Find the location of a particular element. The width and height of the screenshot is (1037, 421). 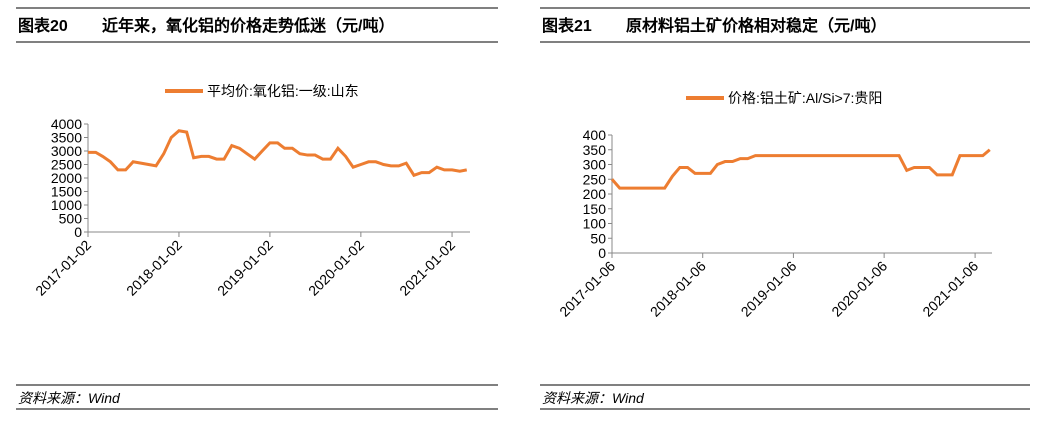

x-tick-label: 2017-01-02 is located at coordinates (63, 268).